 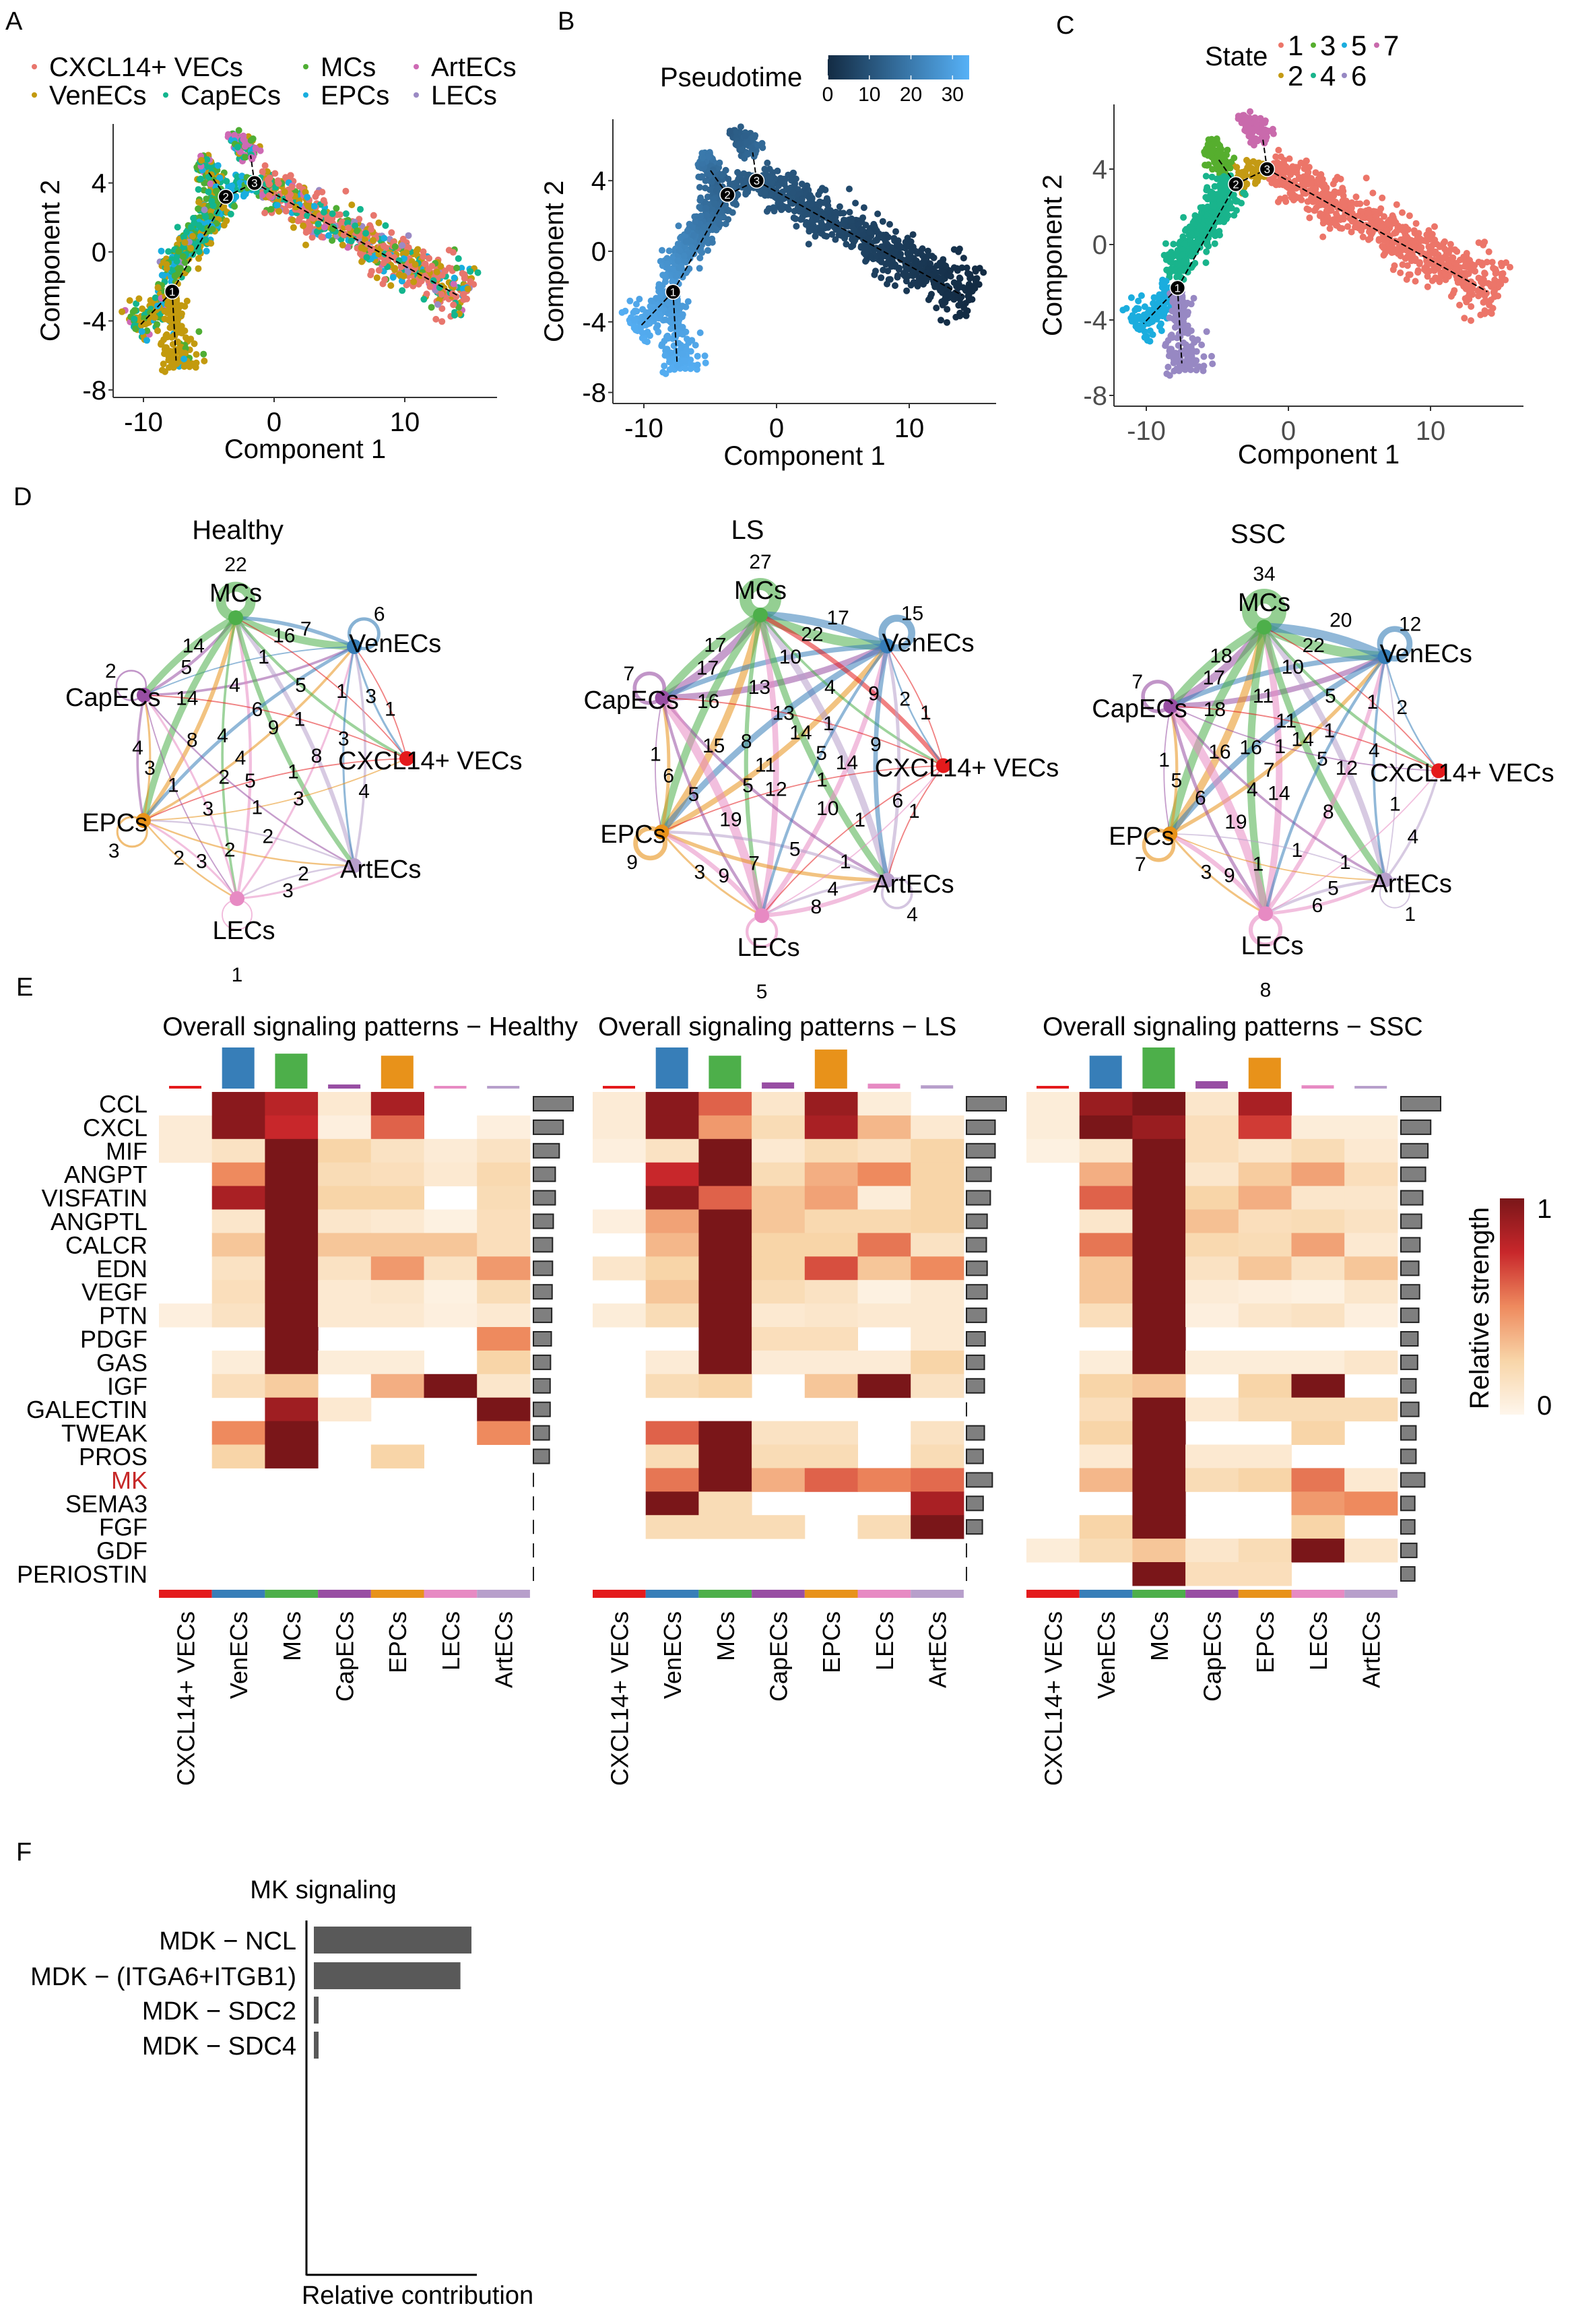 What do you see at coordinates (14, 21) in the screenshot?
I see `panel-letter: A` at bounding box center [14, 21].